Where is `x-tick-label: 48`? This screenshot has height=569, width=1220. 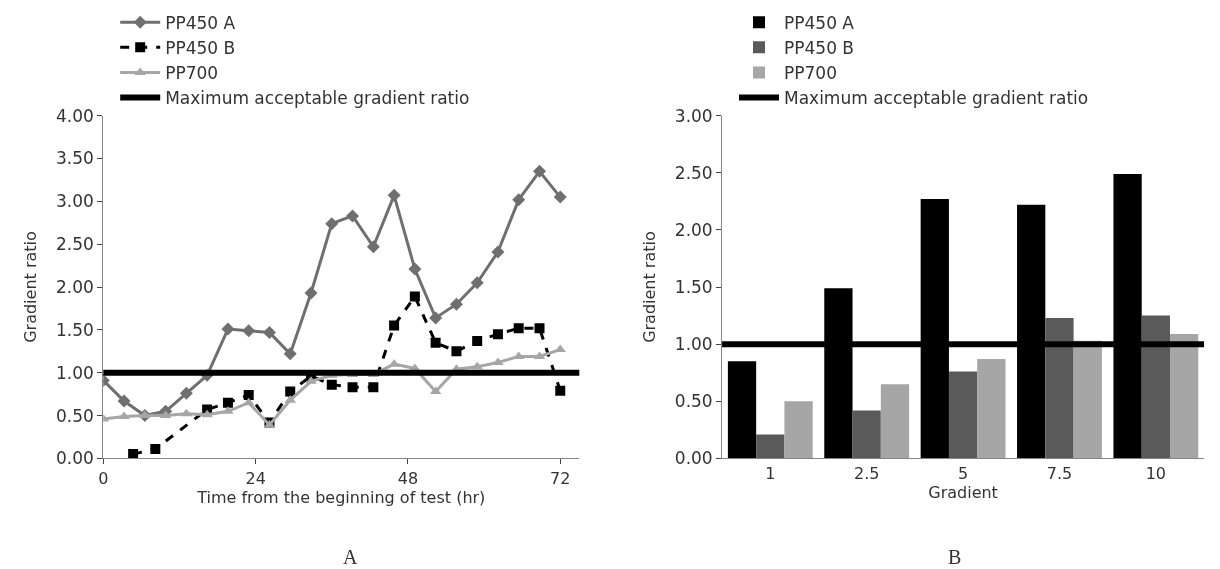
x-tick-label: 48 is located at coordinates (408, 478).